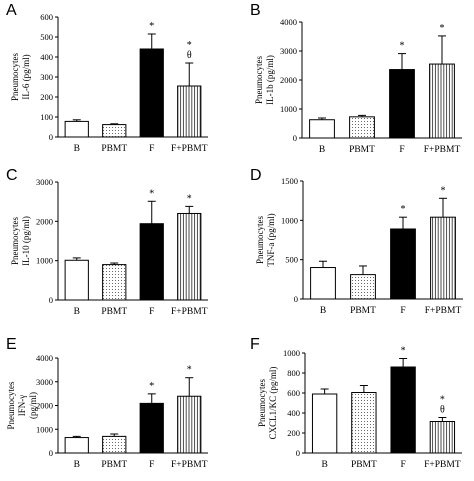 The height and width of the screenshot is (481, 474). What do you see at coordinates (273, 403) in the screenshot?
I see `y-axis-label: CXCL1/KC (pg/ml)` at bounding box center [273, 403].